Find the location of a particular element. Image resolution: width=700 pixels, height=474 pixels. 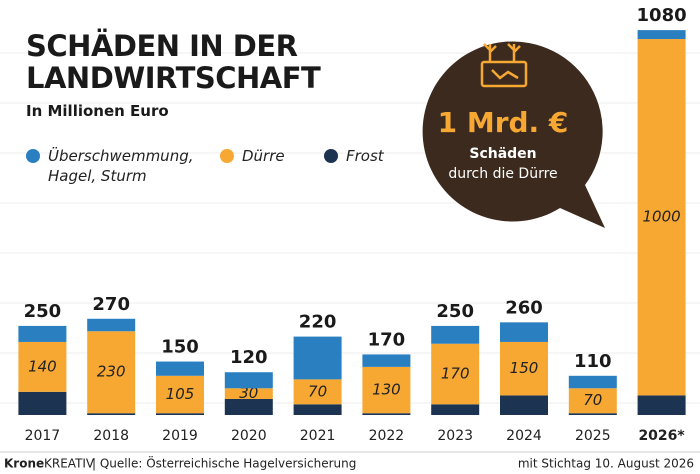

total-label: 110 is located at coordinates (593, 361).